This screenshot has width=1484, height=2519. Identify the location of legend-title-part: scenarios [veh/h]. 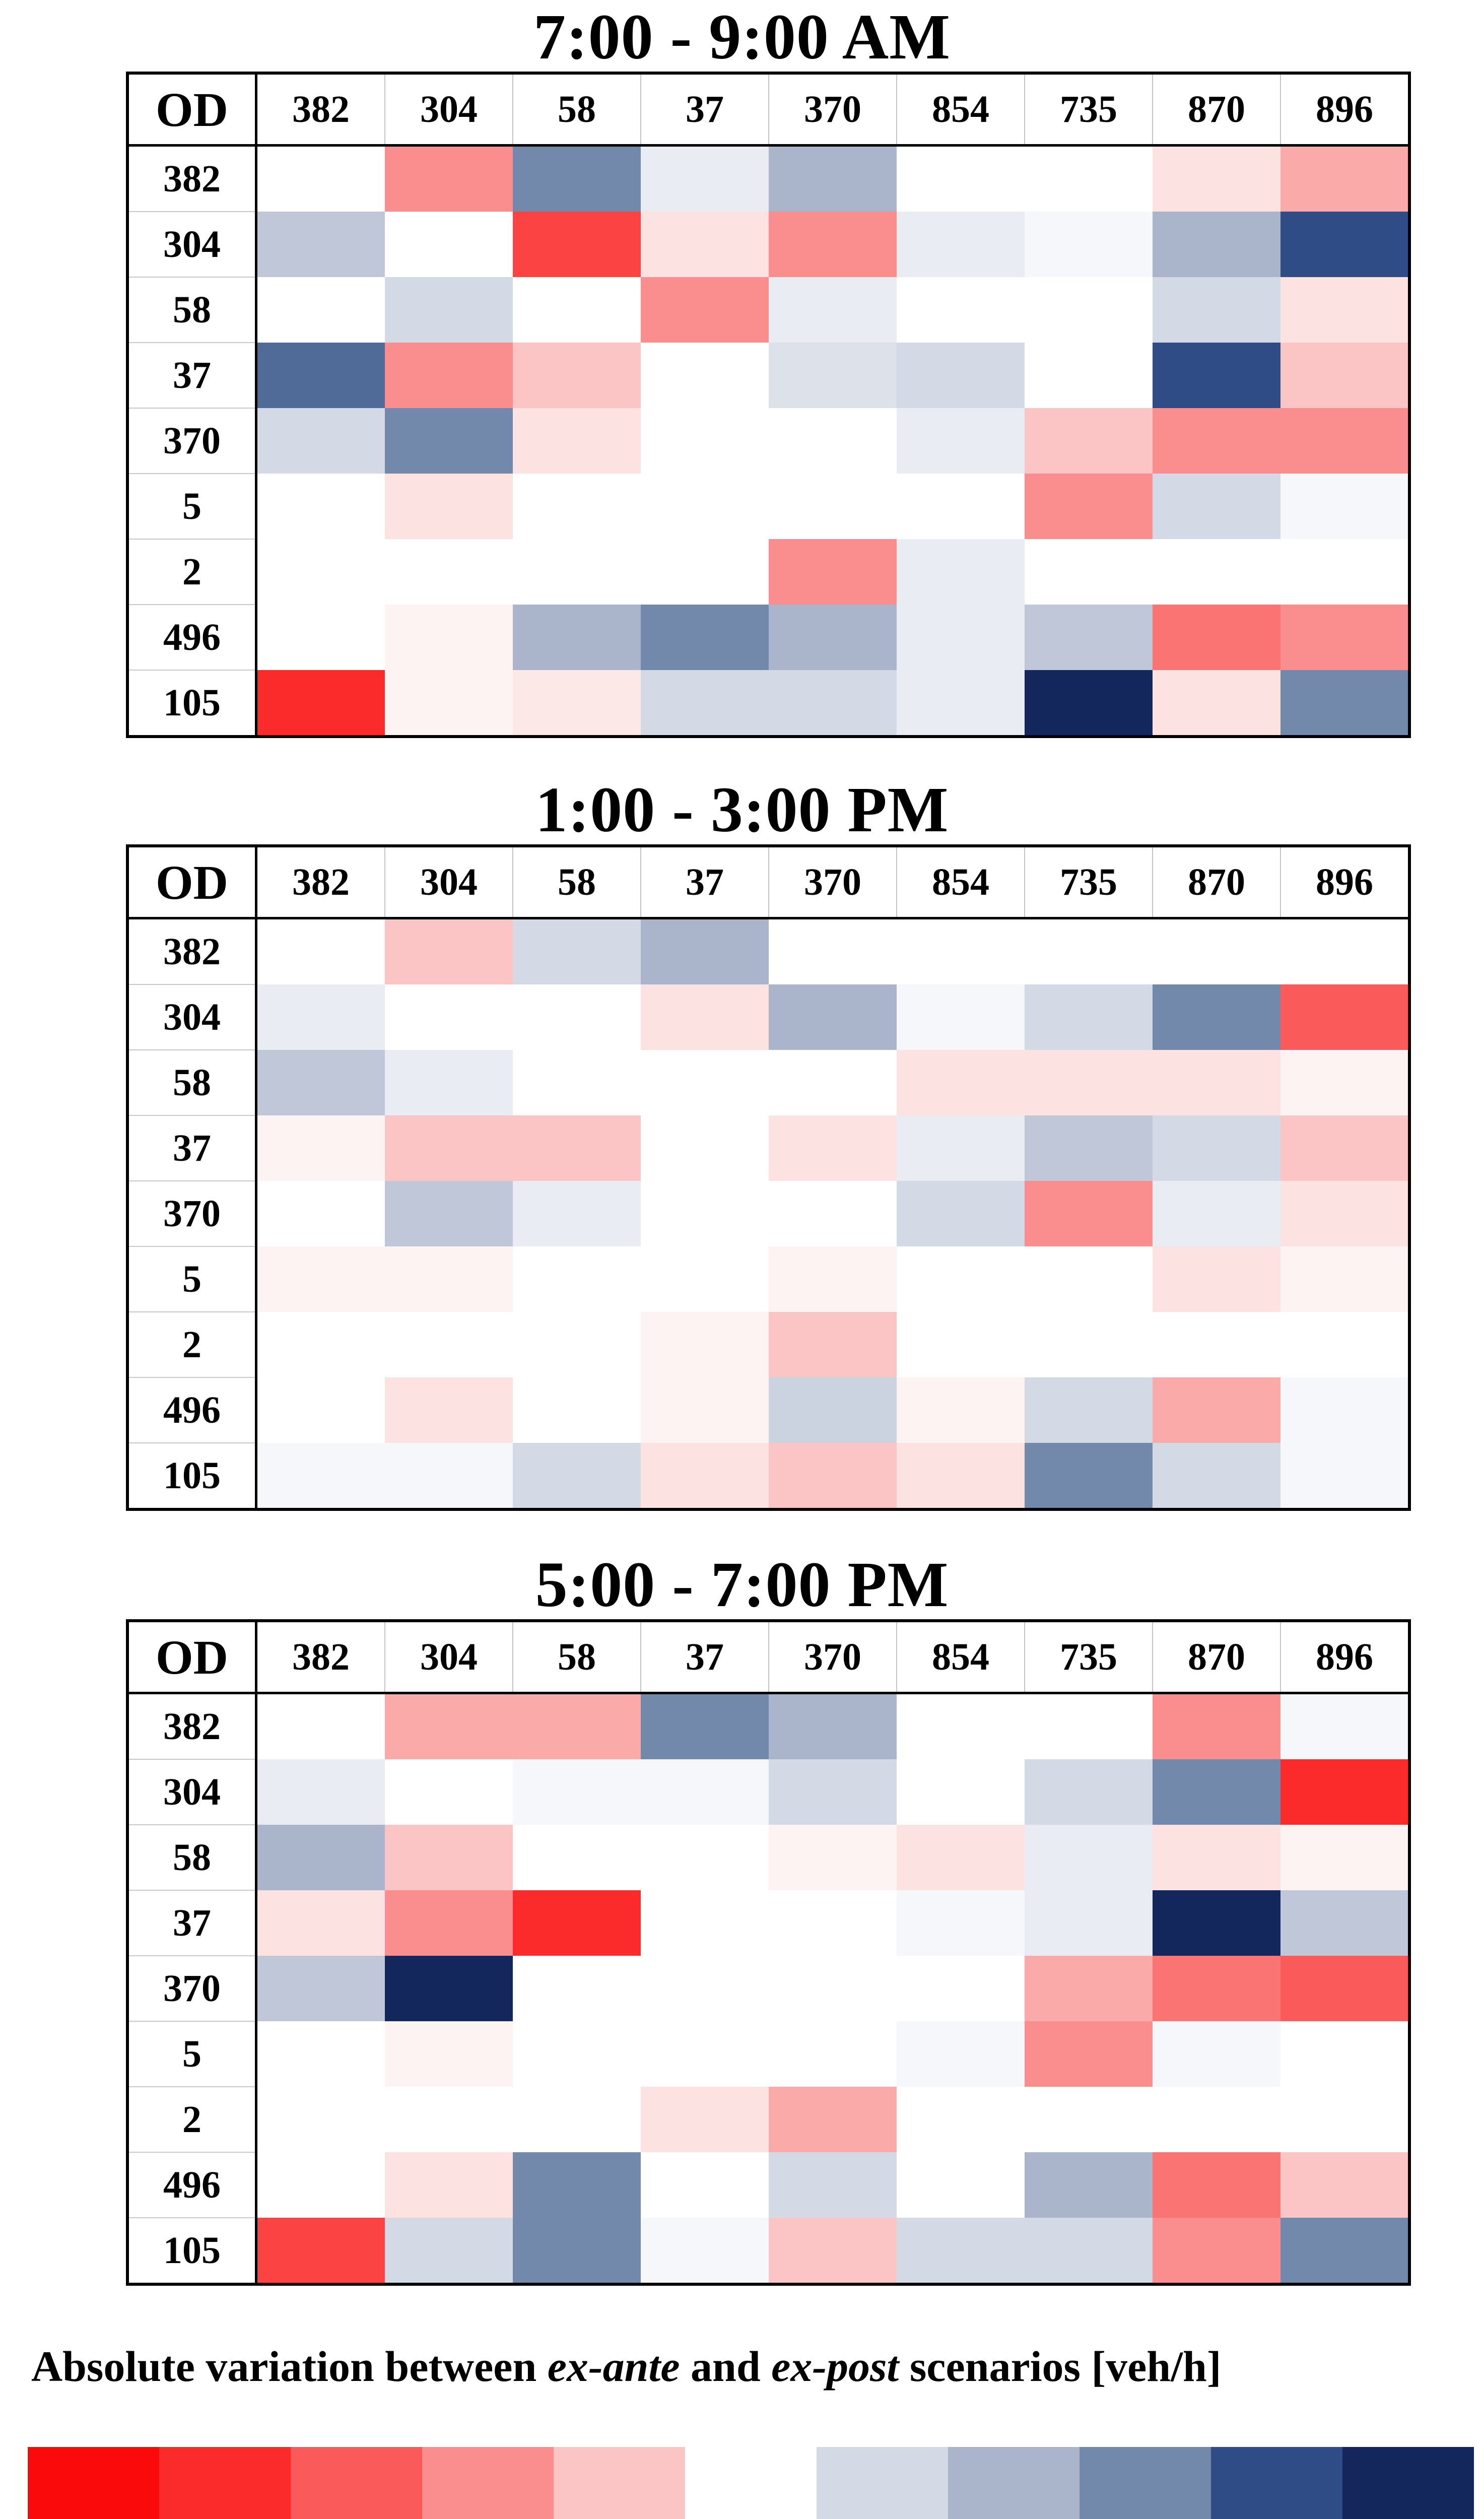
(1061, 2366).